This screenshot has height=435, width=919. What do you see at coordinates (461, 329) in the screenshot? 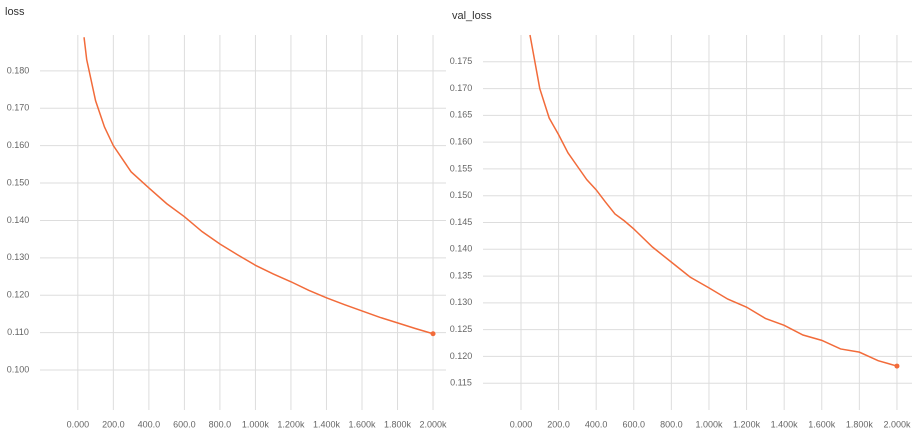
I see `y-tick-label: 0.125` at bounding box center [461, 329].